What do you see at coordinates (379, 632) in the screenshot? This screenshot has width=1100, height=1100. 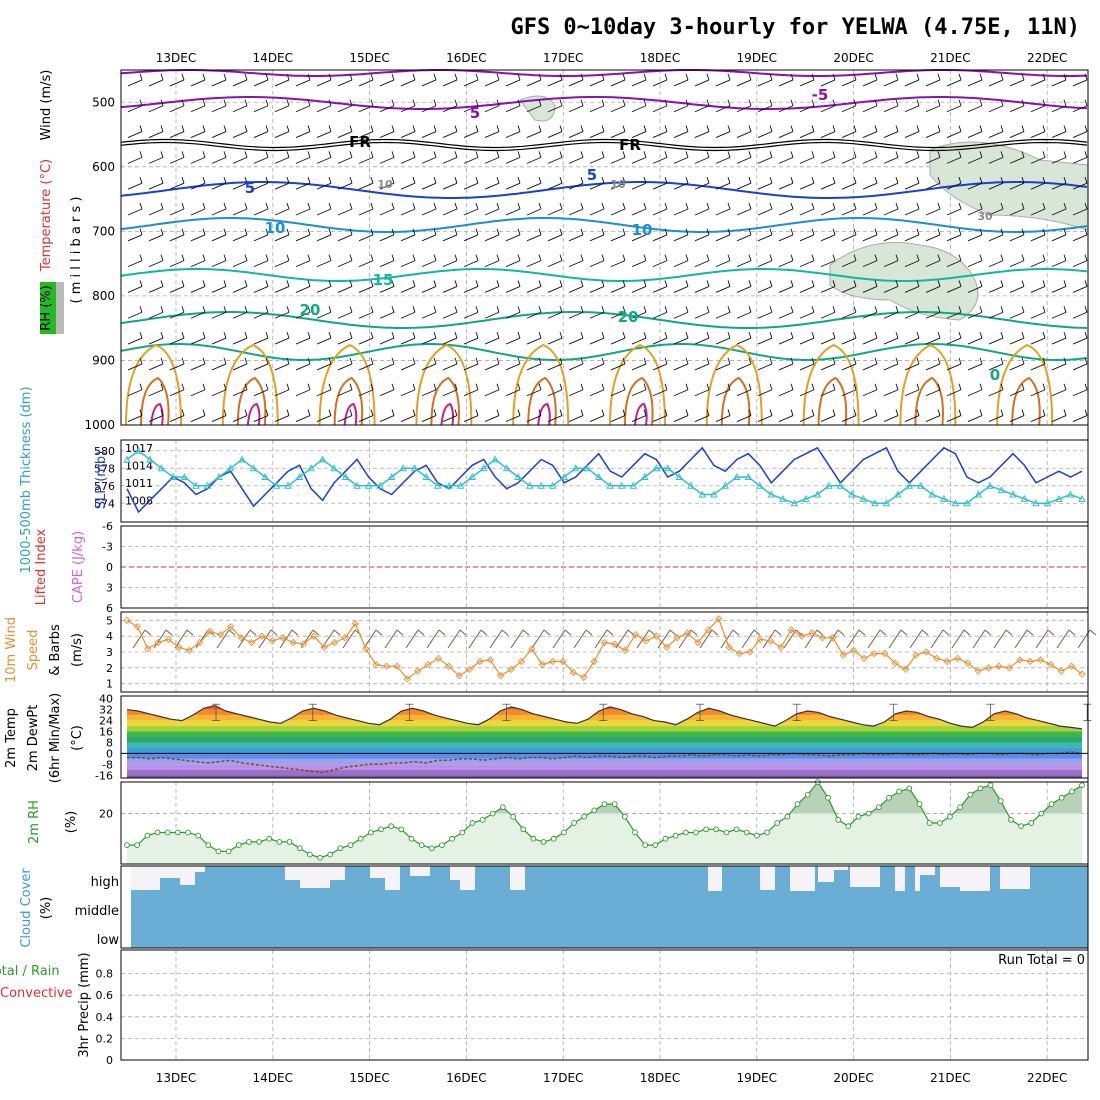 I see `wind10-barb-flag` at bounding box center [379, 632].